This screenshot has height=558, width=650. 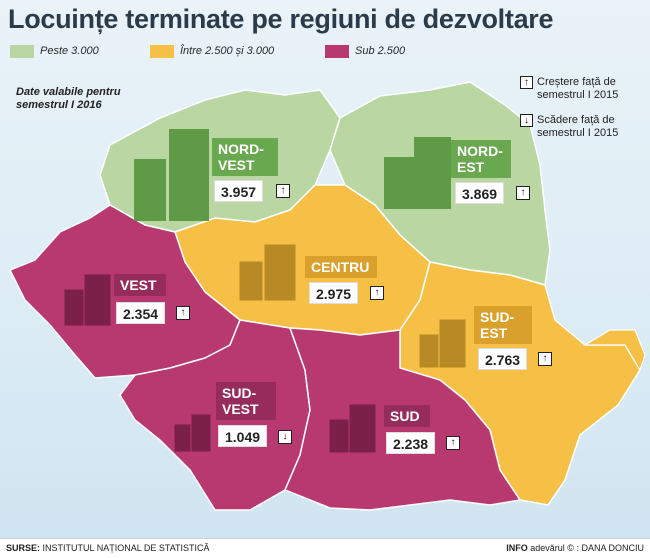 What do you see at coordinates (578, 126) in the screenshot?
I see `key-decrease-label: Scădere față de semestrul I 2015` at bounding box center [578, 126].